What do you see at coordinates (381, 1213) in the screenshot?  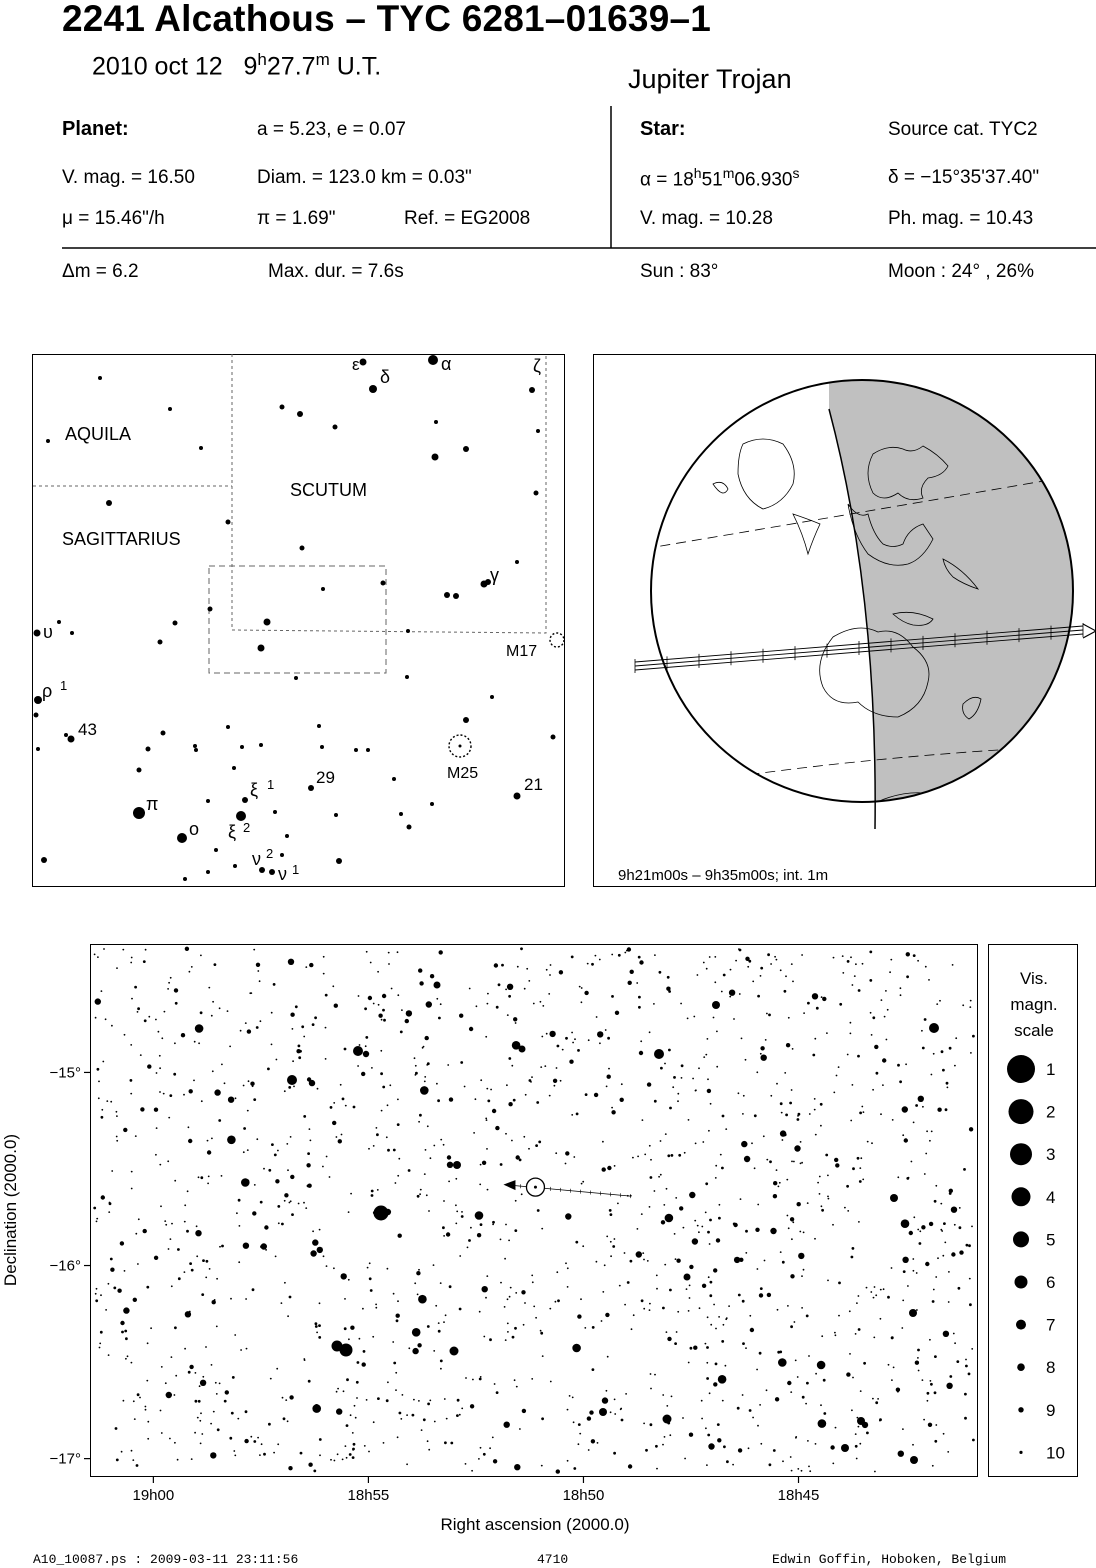 I see `bright-star` at bounding box center [381, 1213].